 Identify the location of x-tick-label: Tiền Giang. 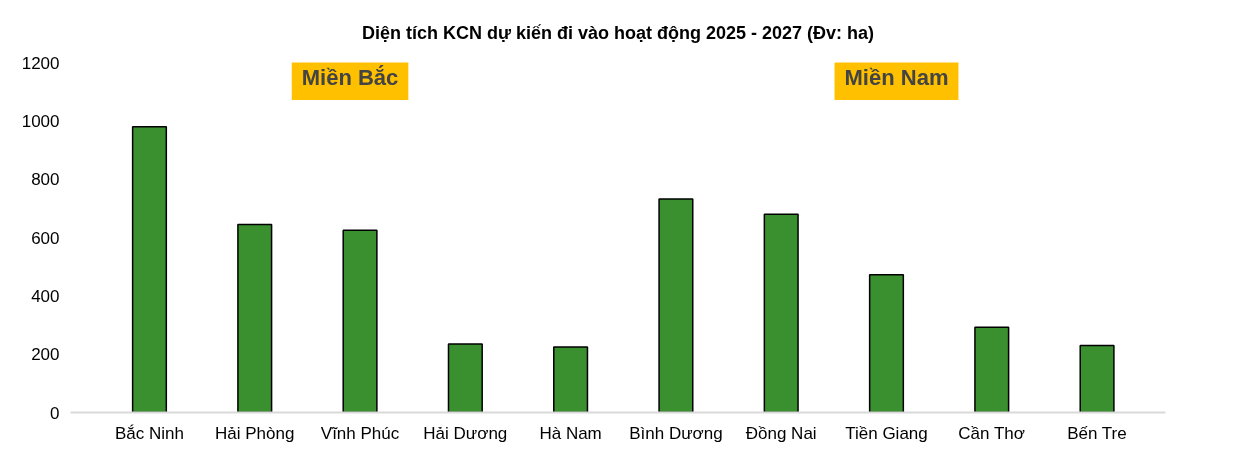
(886, 433).